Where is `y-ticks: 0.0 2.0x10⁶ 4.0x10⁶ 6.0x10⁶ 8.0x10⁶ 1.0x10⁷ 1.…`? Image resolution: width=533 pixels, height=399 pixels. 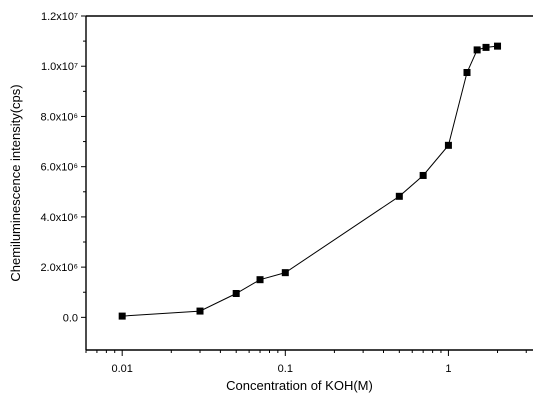 y-ticks: 0.0 2.0x10⁶ 4.0x10⁶ 6.0x10⁶ 8.0x10⁶ 1.0x10⁷ 1.… is located at coordinates (63, 167).